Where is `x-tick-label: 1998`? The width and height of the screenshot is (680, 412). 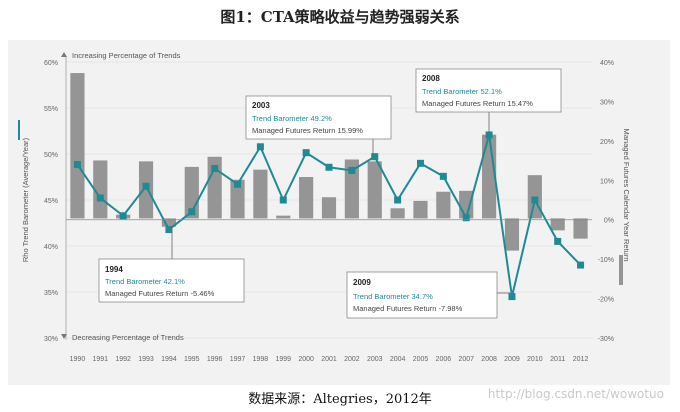
x-tick-label: 1998 is located at coordinates (261, 359).